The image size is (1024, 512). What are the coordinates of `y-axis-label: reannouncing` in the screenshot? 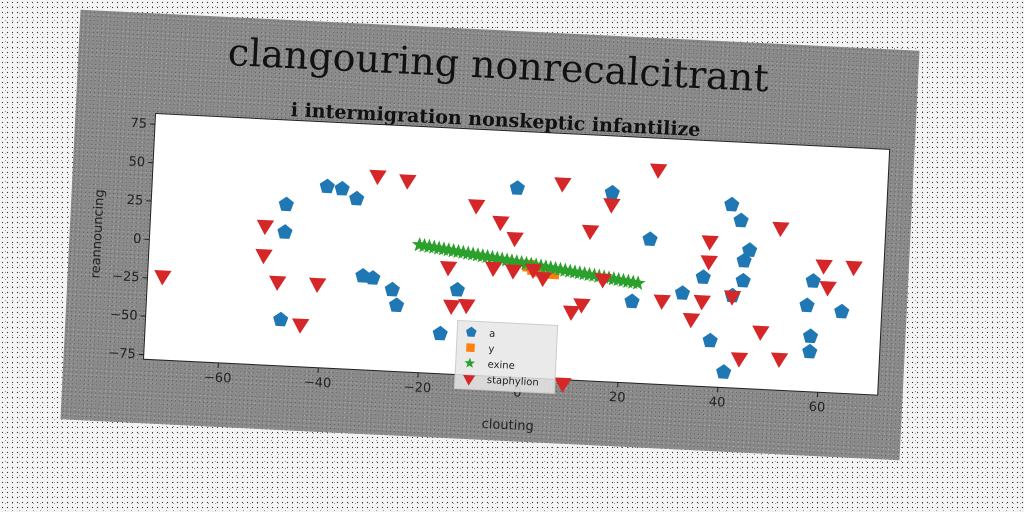 It's located at (97, 234).